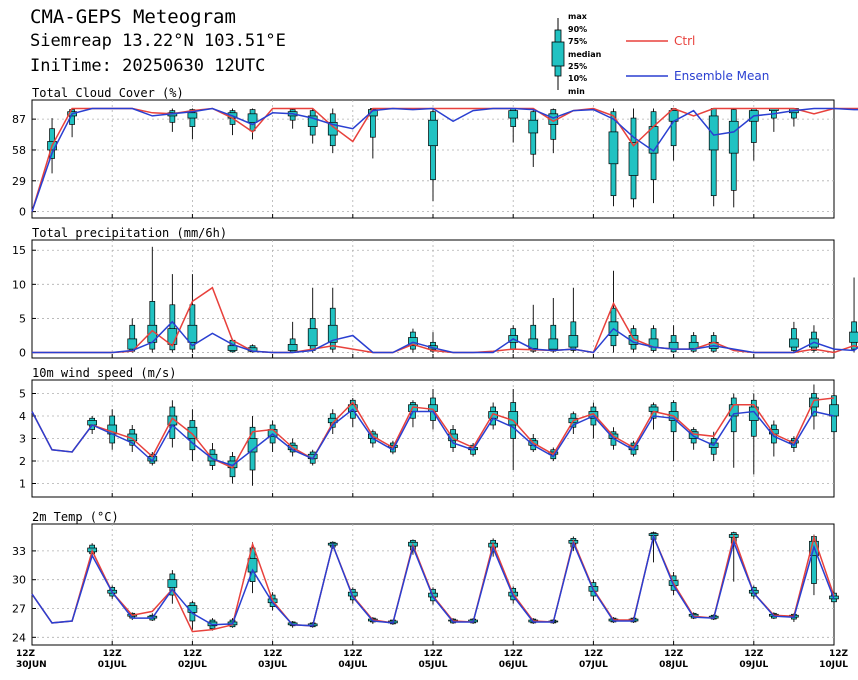  Describe the element at coordinates (19, 580) in the screenshot. I see `y-tick-label: 30` at that location.